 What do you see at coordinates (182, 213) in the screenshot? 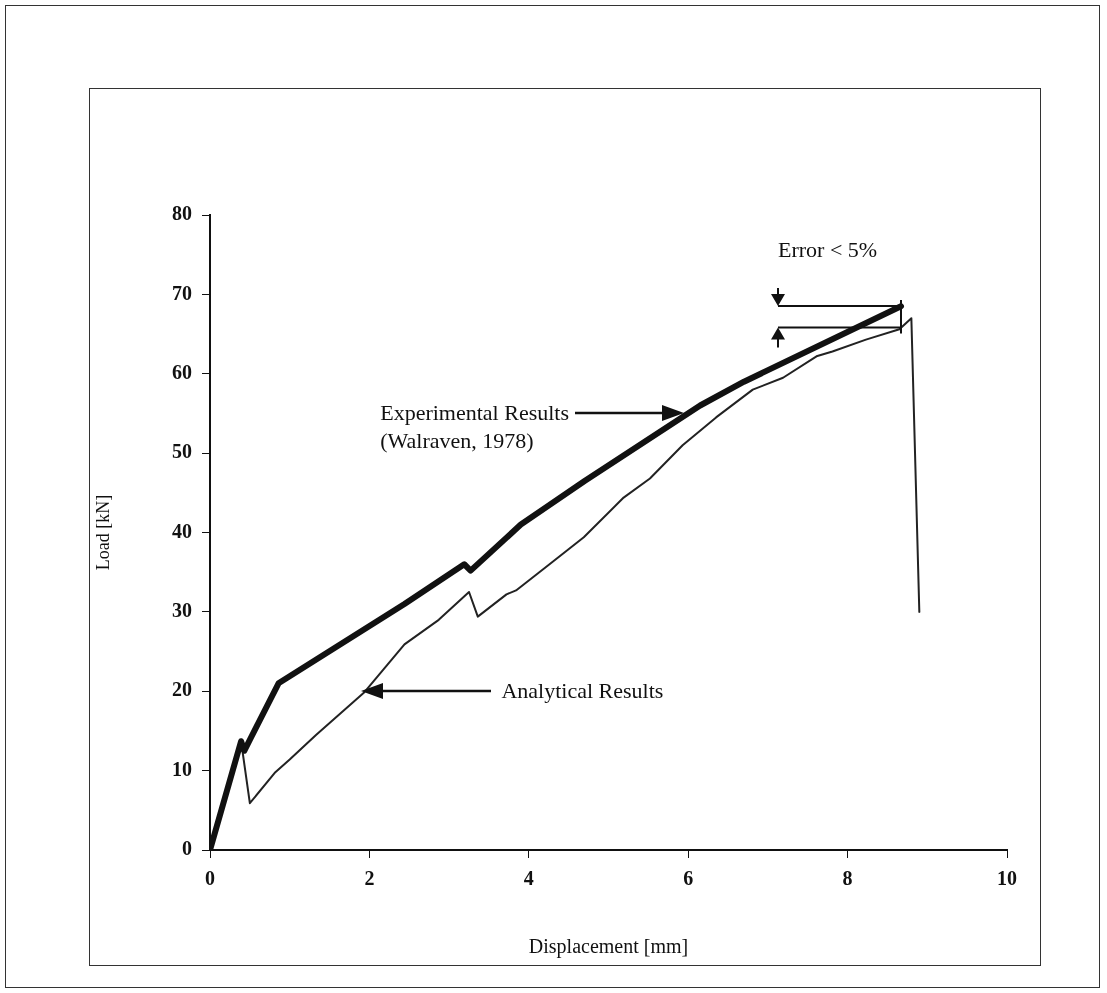
I see `y-tick-label: 80` at bounding box center [182, 213].